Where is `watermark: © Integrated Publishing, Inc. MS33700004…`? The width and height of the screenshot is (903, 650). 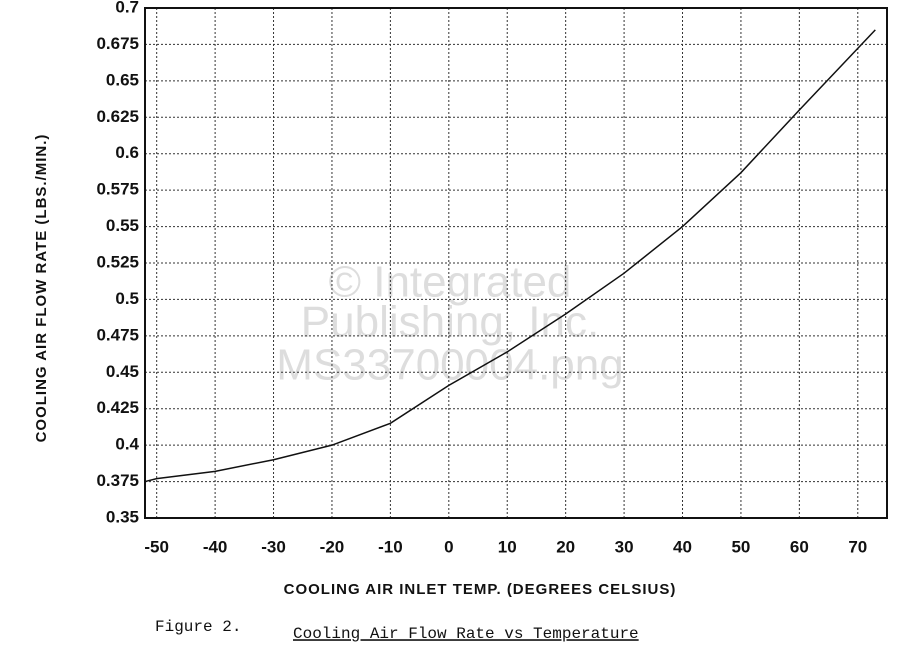 watermark: © Integrated Publishing, Inc. MS33700004… is located at coordinates (449, 324).